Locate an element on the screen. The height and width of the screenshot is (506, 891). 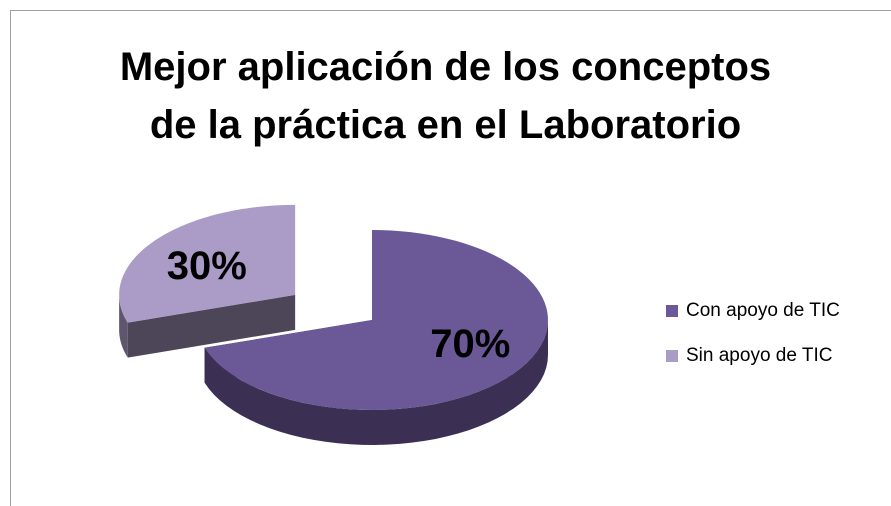
data-label: 30% is located at coordinates (207, 266).